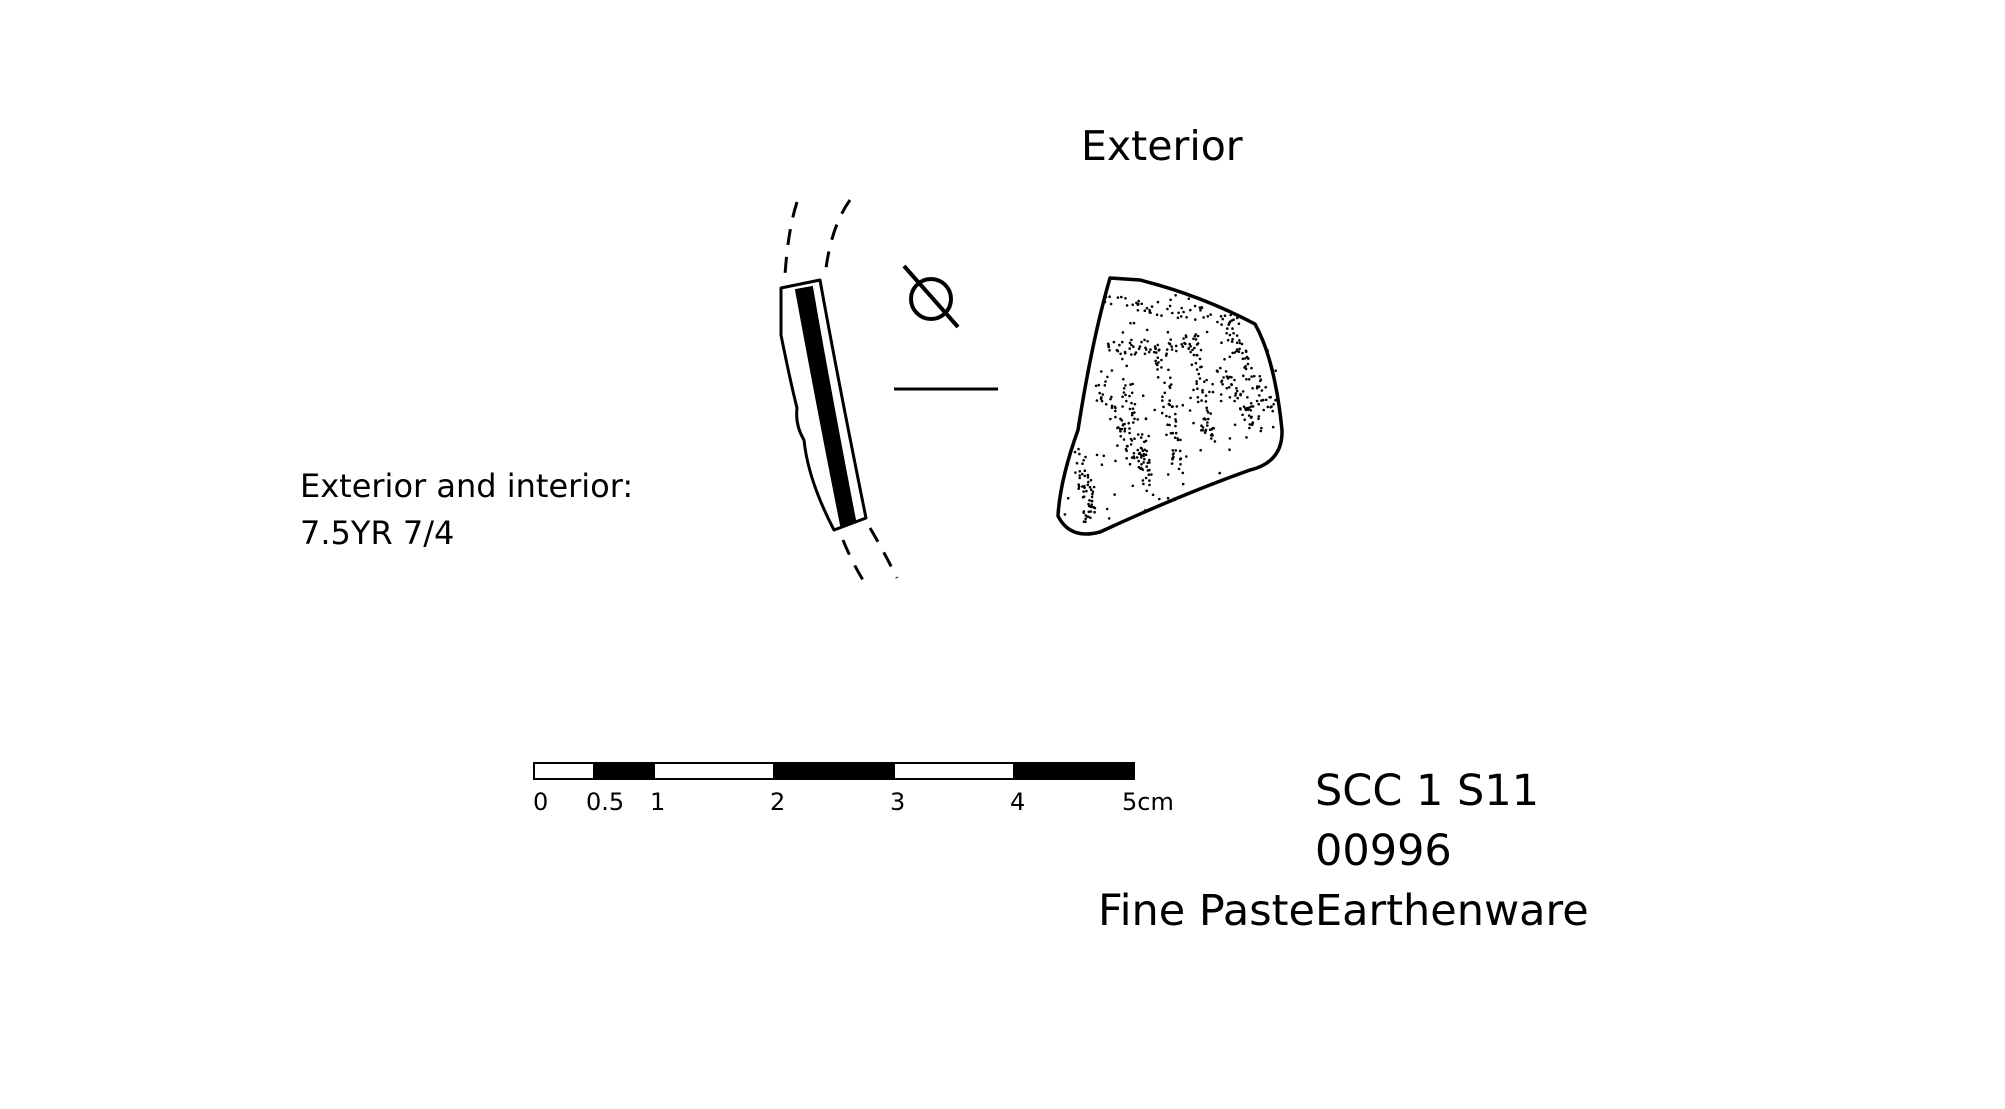  What do you see at coordinates (791, 238) in the screenshot?
I see `profile-projection-upper` at bounding box center [791, 238].